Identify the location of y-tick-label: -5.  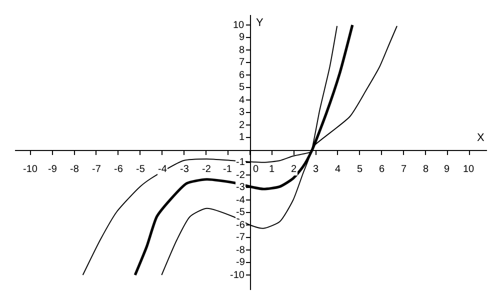
(241, 212).